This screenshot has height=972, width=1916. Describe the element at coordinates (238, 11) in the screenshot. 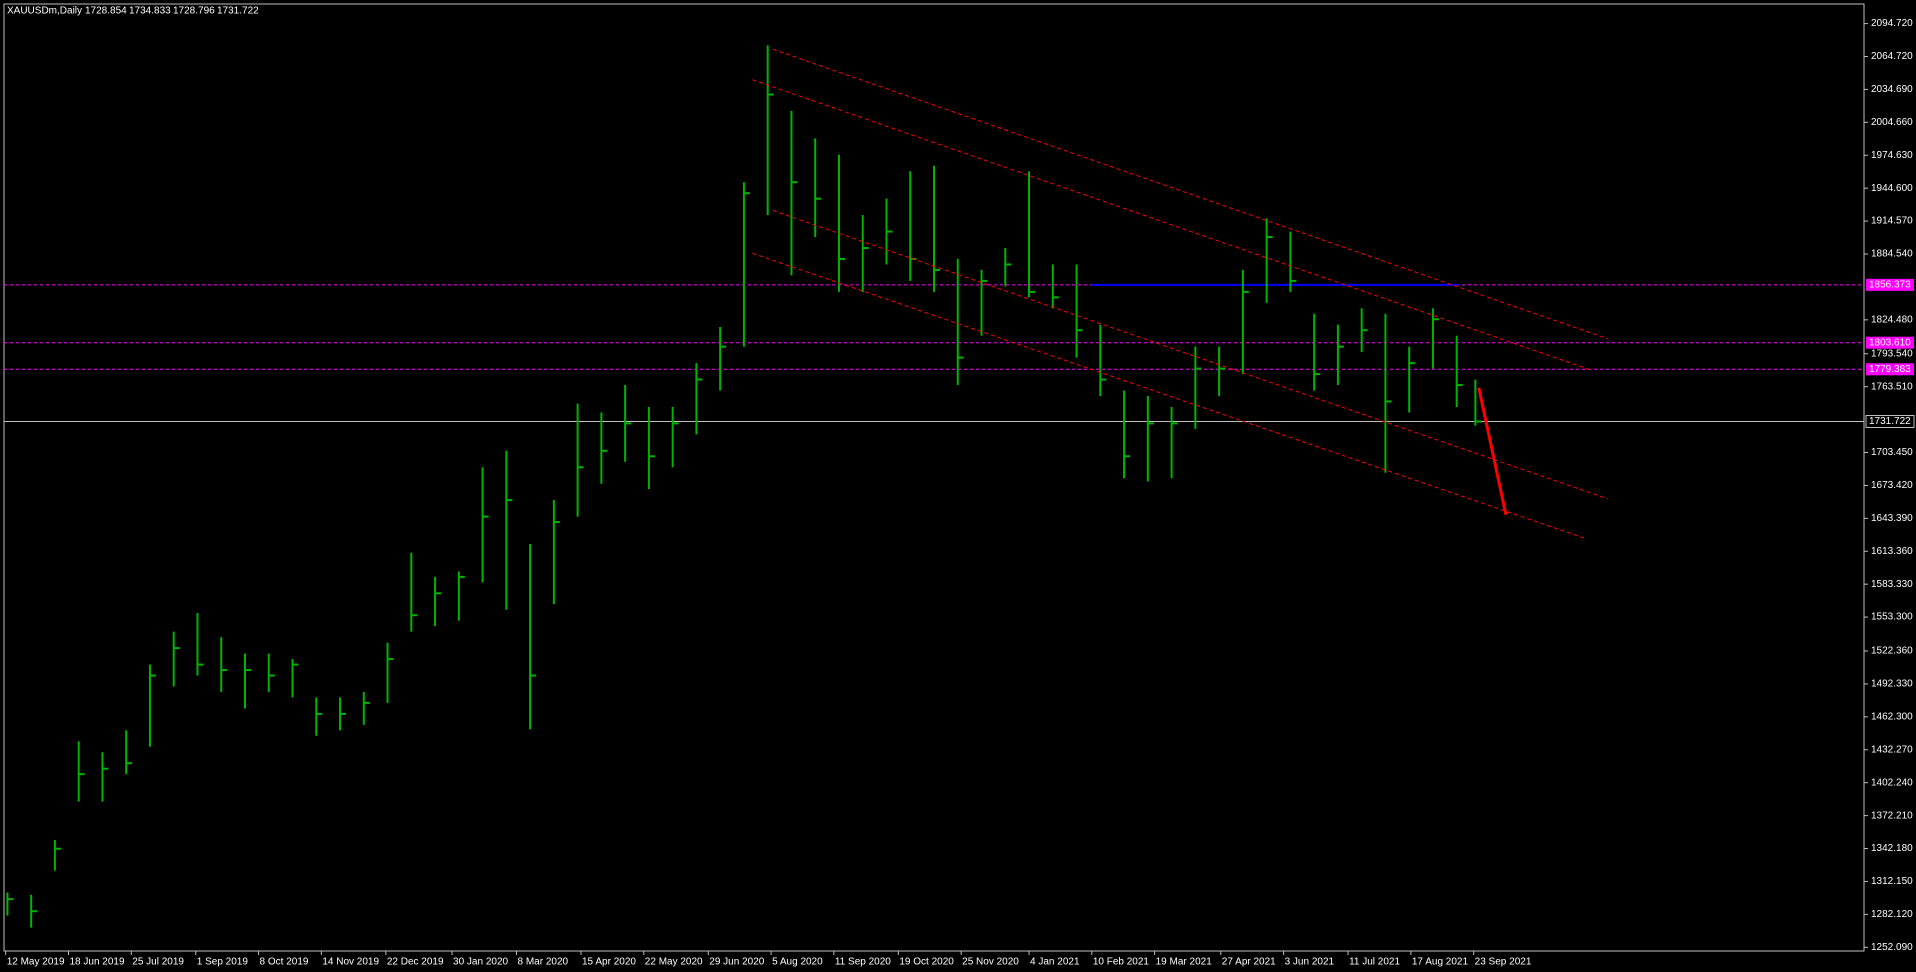

I see `ohlc-close: 1731.722` at that location.